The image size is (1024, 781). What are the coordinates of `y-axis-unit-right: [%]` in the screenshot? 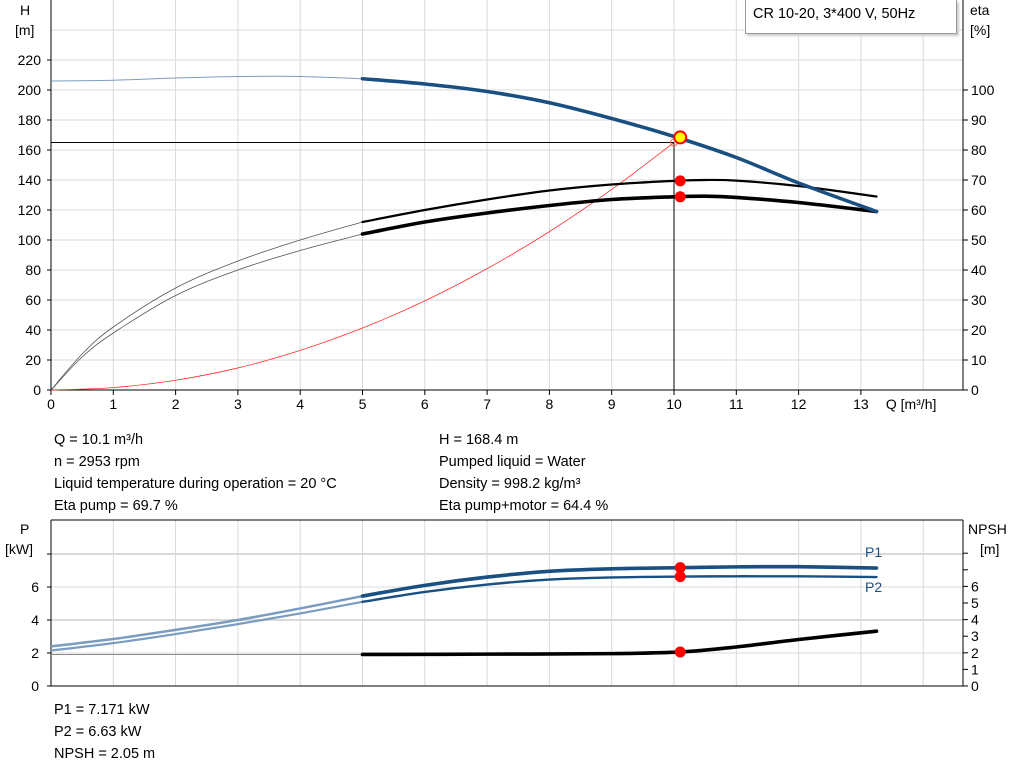 It's located at (980, 30).